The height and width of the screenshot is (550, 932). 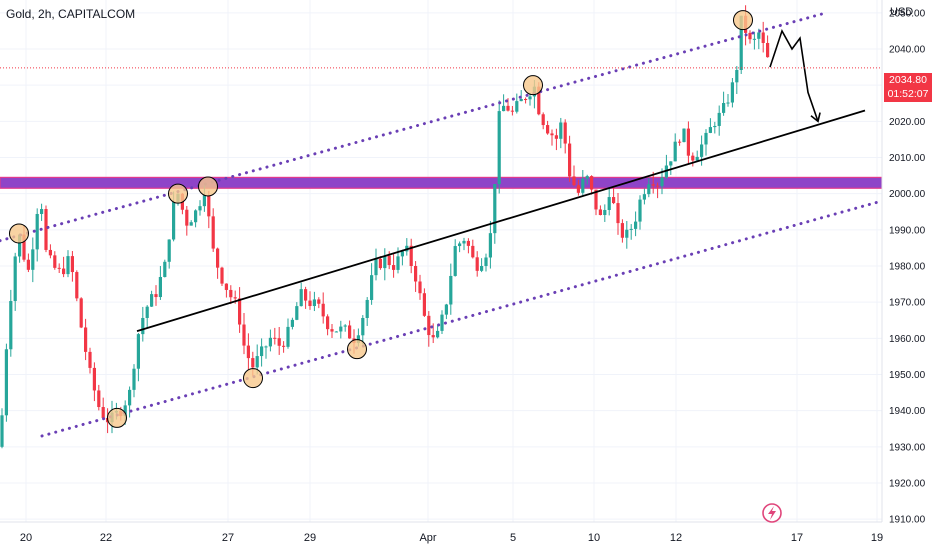 I want to click on time-axis: 20 22 27 29 Apr 5 10 12 17 19, so click(x=441, y=535).